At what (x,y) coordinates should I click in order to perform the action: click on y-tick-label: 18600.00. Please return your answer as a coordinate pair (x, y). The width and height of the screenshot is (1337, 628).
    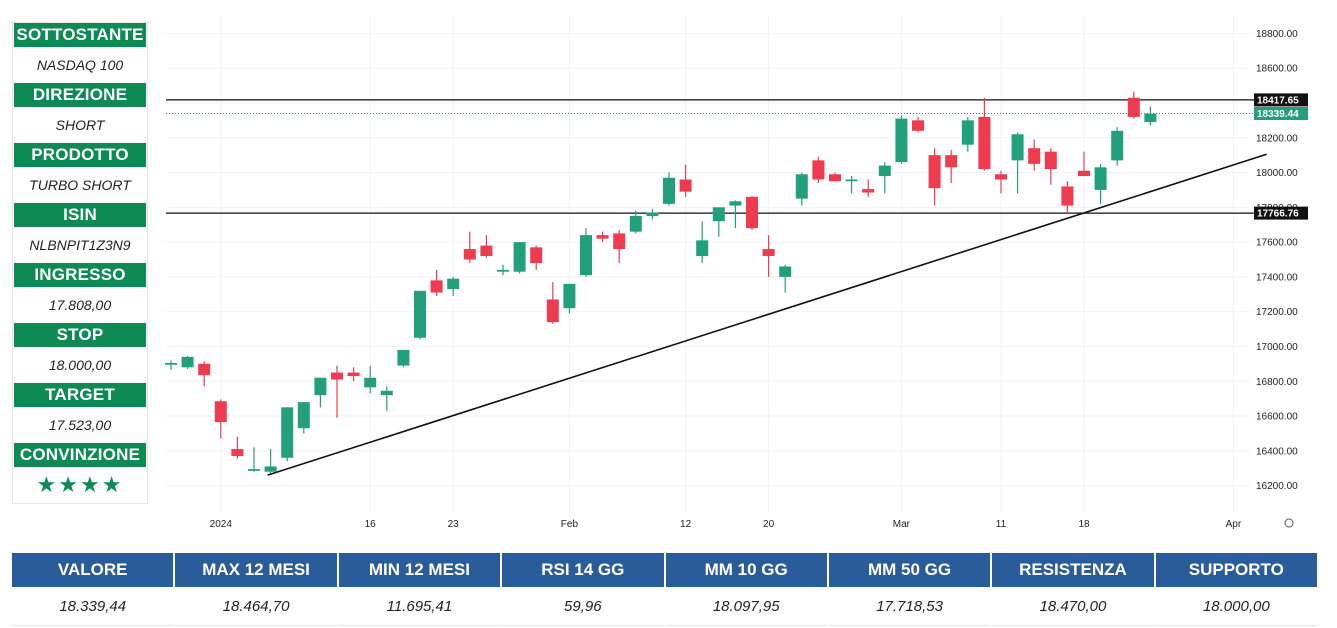
    Looking at the image, I should click on (1277, 69).